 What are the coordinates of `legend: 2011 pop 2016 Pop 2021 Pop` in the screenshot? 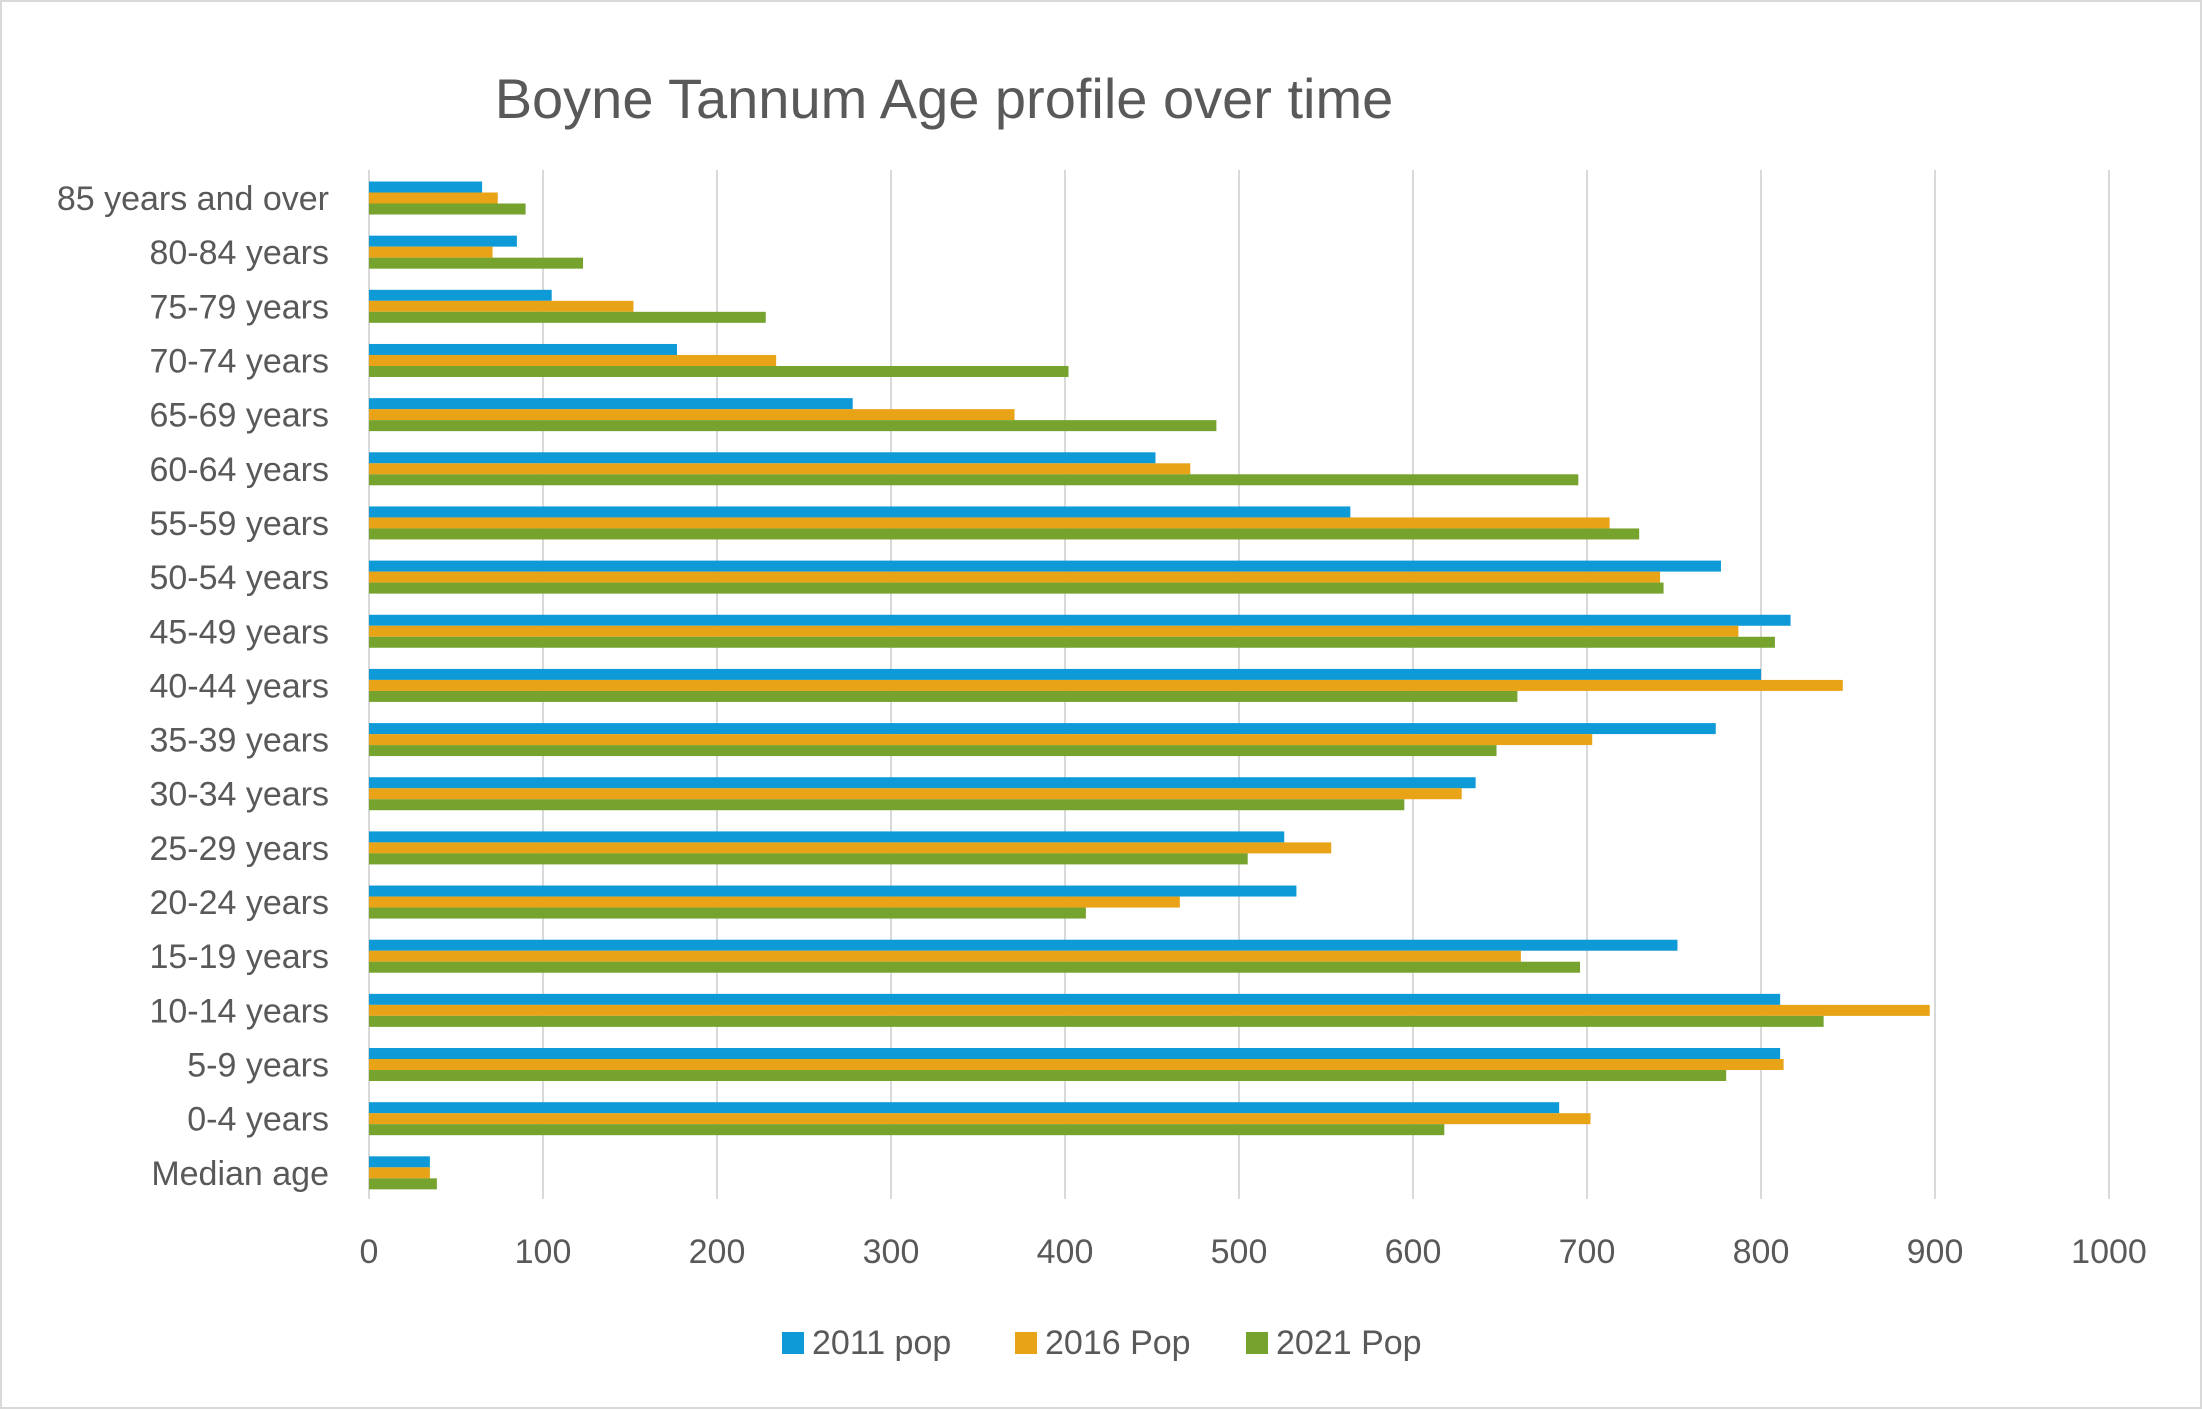 It's located at (1102, 1343).